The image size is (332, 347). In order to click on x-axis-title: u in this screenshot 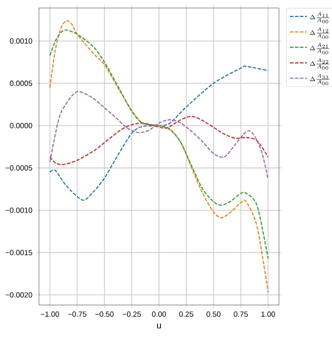, I will do `click(159, 326)`.